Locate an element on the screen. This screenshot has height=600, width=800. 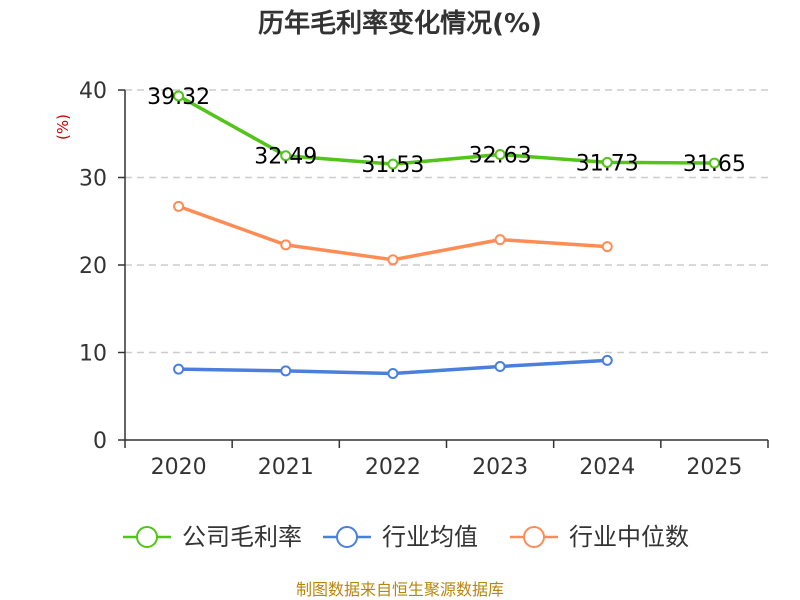
y-tick-label-40: 40 is located at coordinates (93, 91).